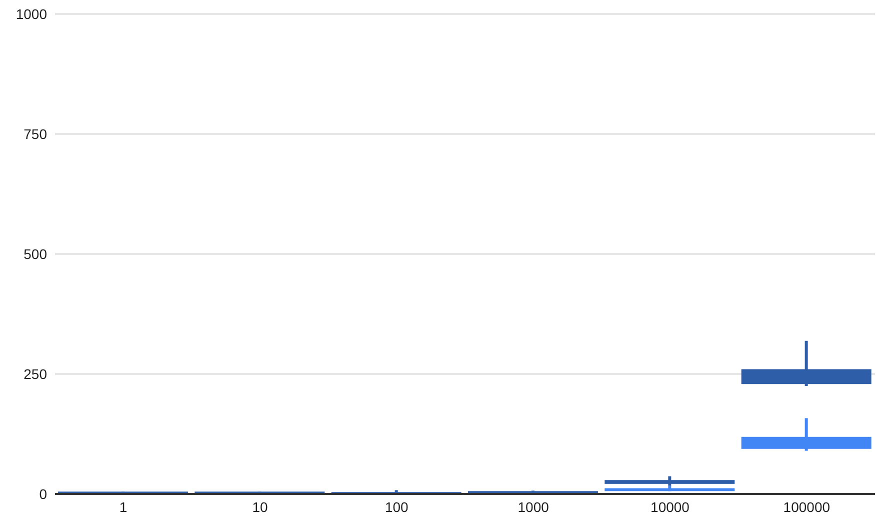 The height and width of the screenshot is (531, 880). Describe the element at coordinates (670, 506) in the screenshot. I see `x-tick-label: 10000` at that location.